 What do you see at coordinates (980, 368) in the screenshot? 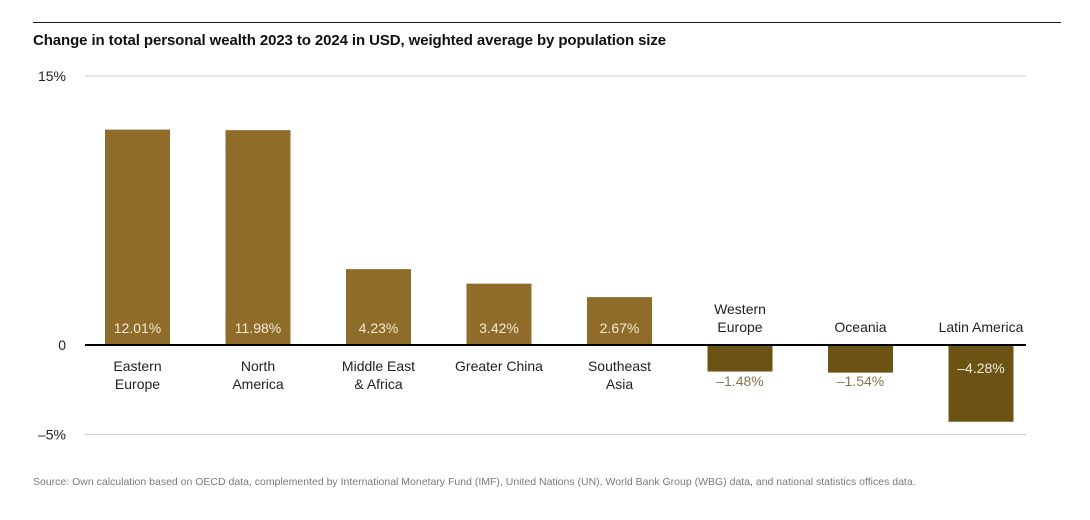
I see `data-label: –4.28%` at bounding box center [980, 368].